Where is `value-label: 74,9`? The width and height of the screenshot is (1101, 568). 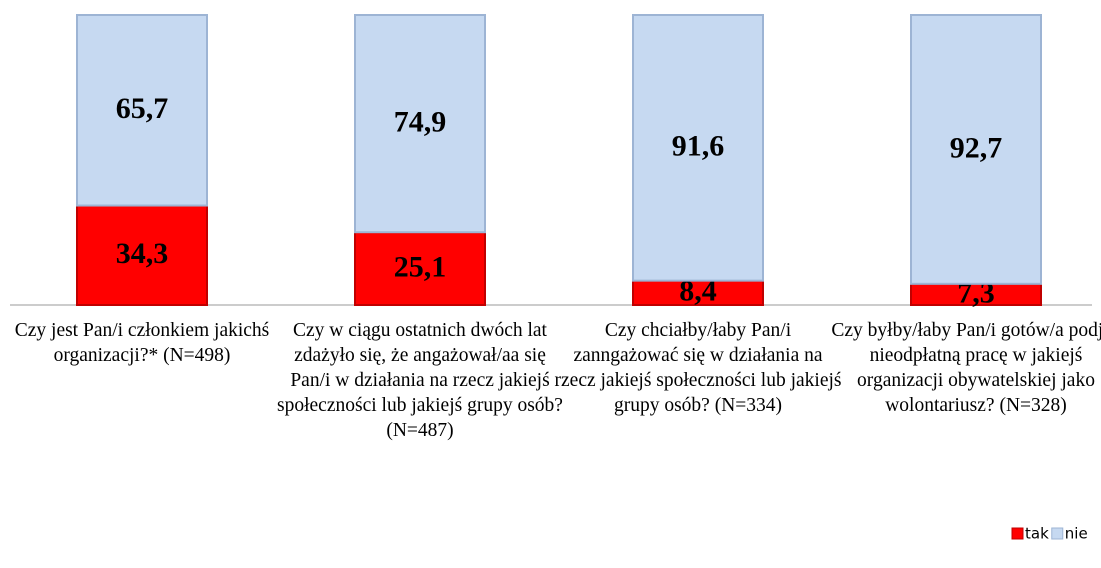
value-label: 74,9 is located at coordinates (420, 121).